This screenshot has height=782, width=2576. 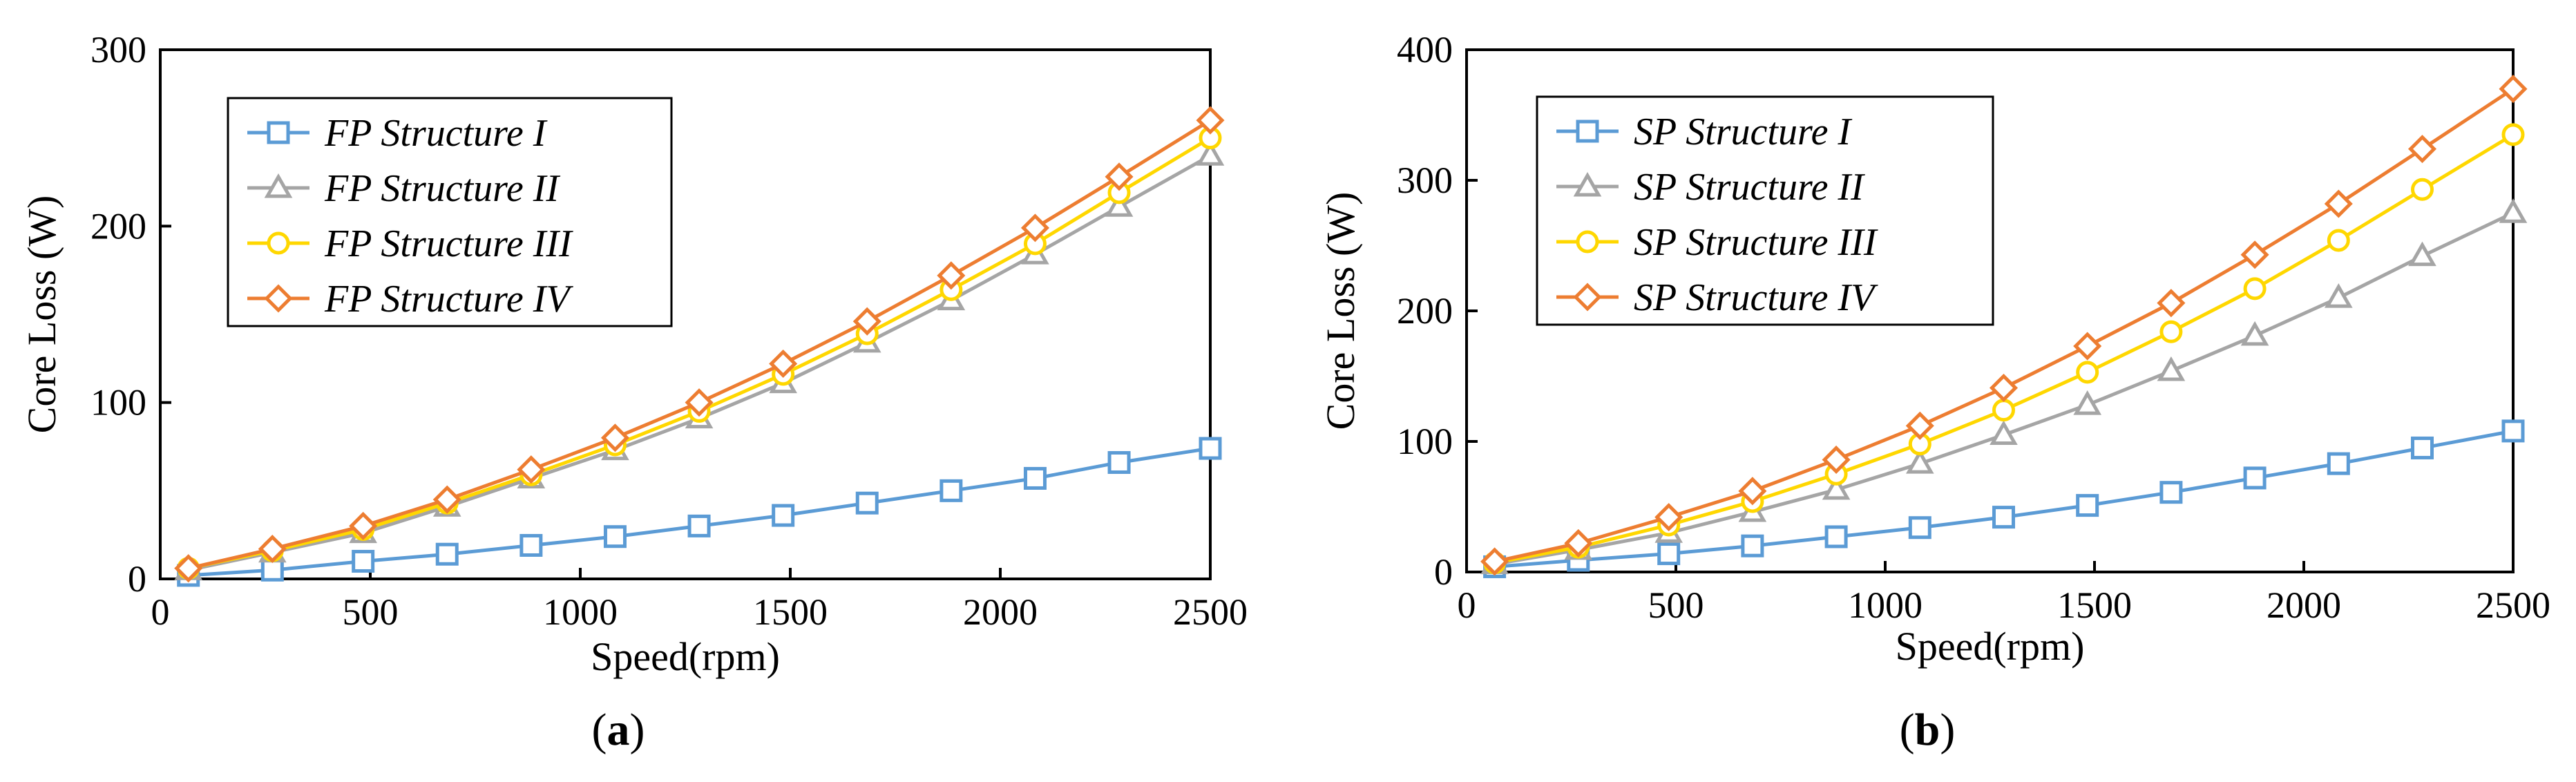 I want to click on y-tick-label: 0, so click(x=137, y=579).